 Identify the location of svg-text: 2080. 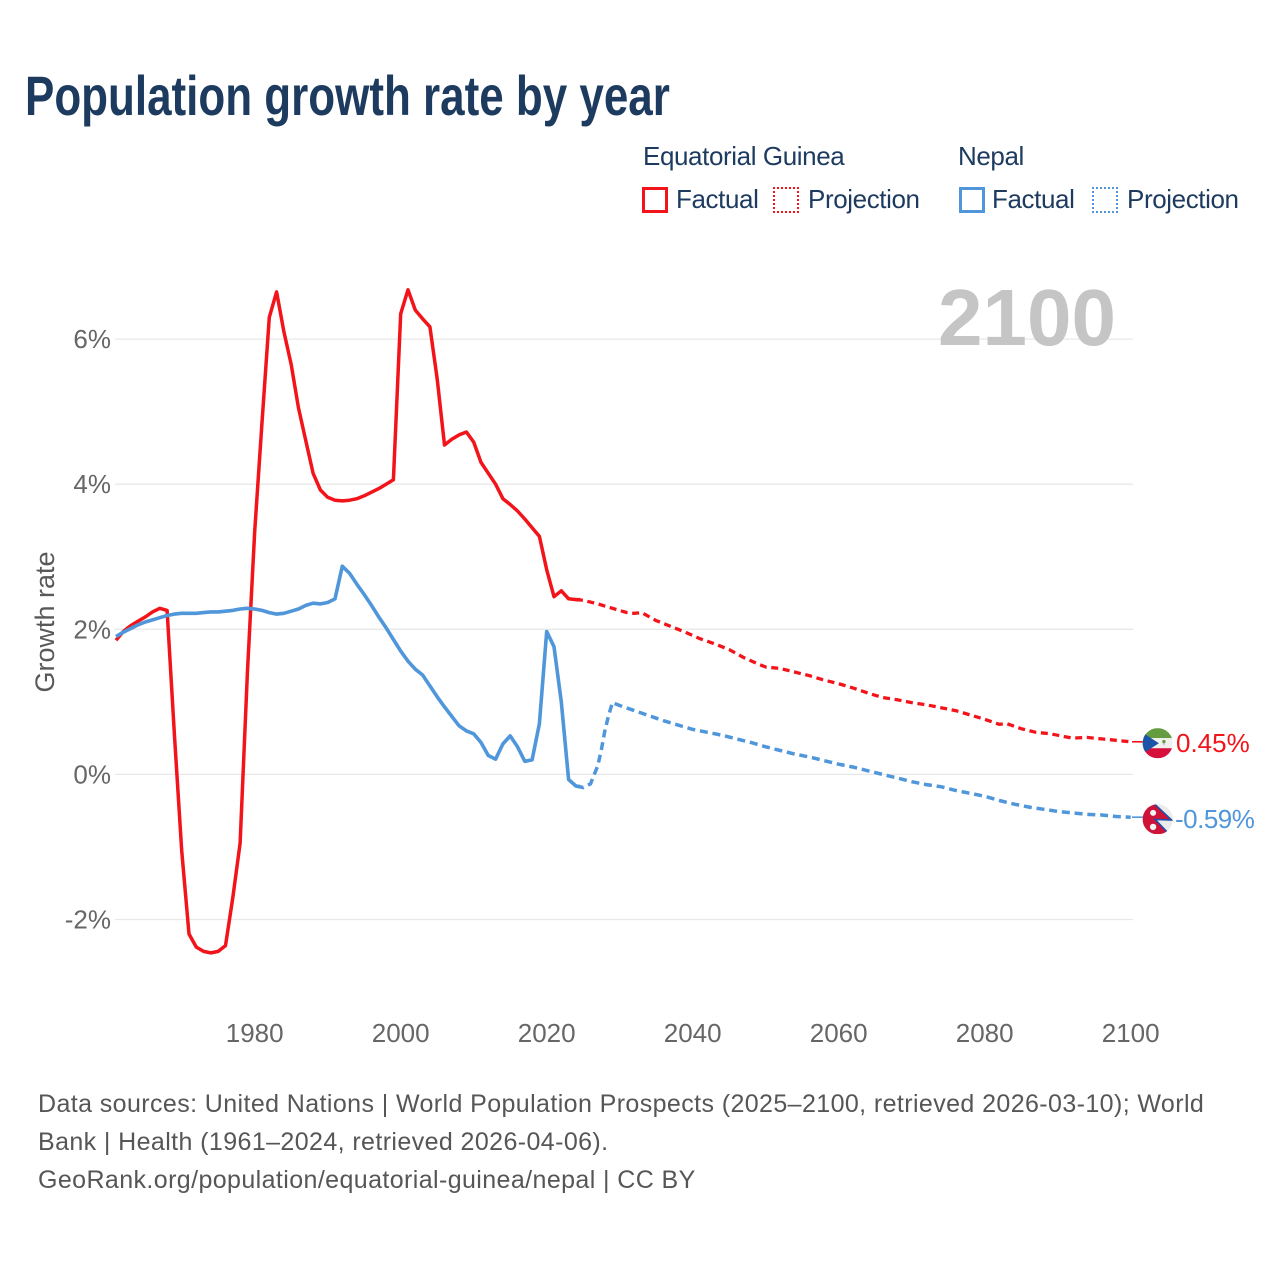
(985, 1033).